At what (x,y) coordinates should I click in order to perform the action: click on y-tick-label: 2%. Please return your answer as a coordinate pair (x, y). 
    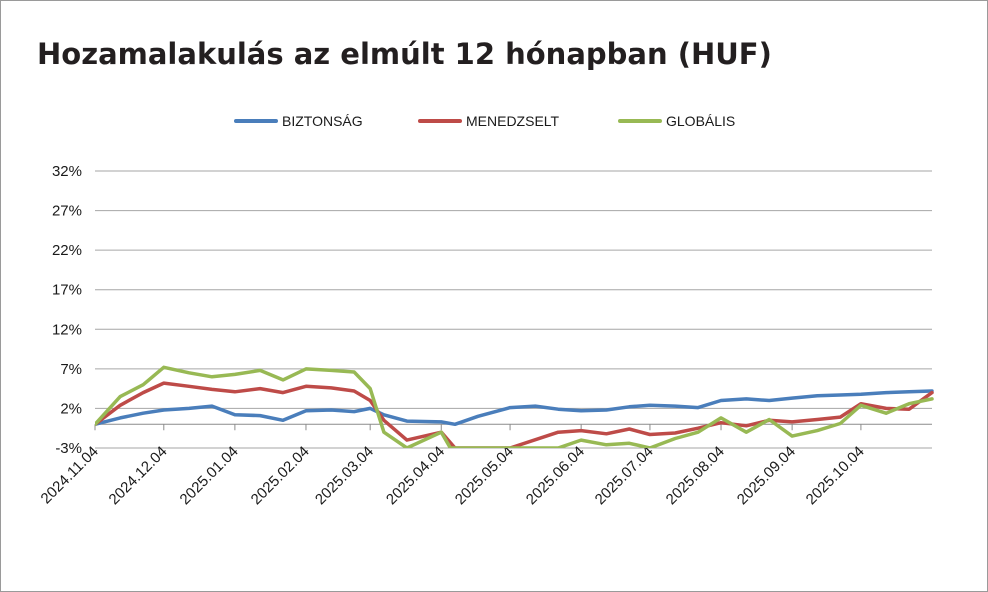
    Looking at the image, I should click on (71, 408).